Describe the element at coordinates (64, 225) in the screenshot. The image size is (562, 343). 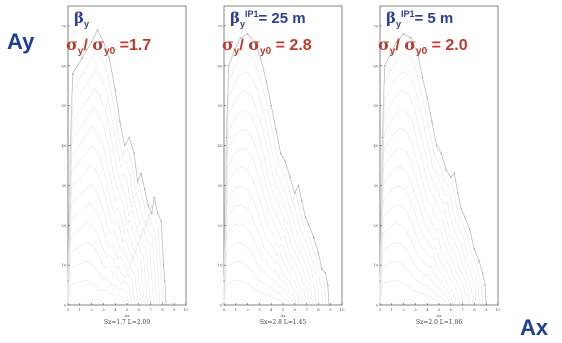
I see `y-tick-label: 20` at that location.